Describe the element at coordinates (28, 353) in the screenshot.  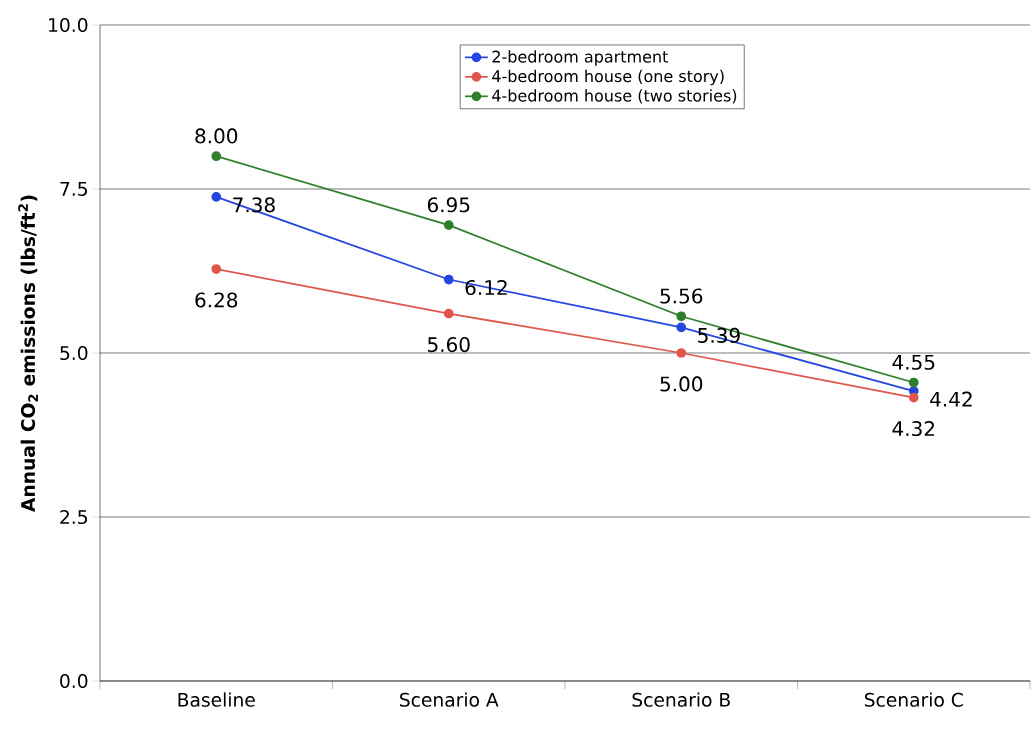
I see `y-axis-title: Annual CO$_{2}$ emissions (lbs/ft$^{2}$)` at that location.